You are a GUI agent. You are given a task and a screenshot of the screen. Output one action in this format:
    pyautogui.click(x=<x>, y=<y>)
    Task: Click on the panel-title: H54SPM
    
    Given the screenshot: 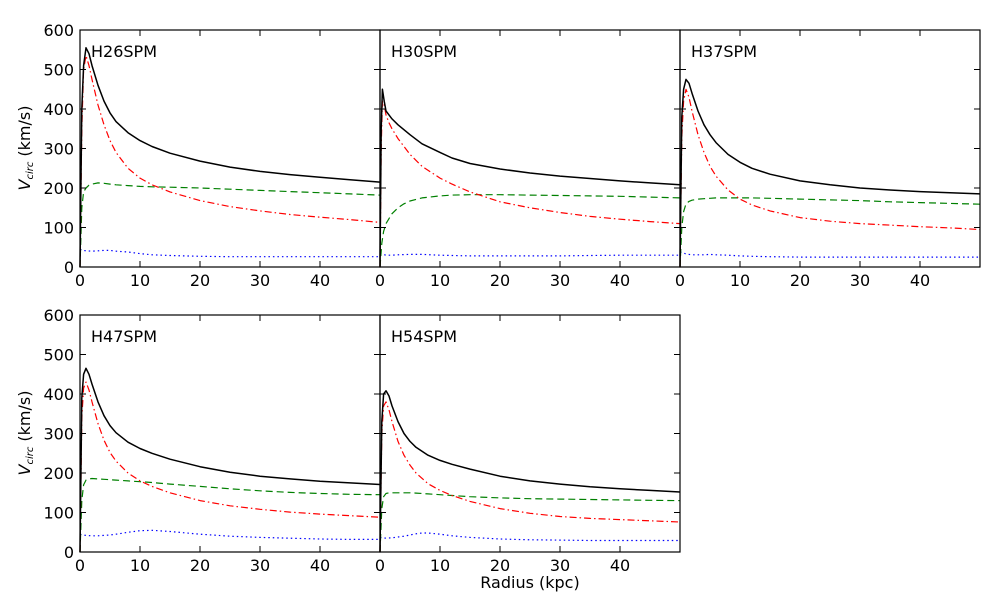 What is the action you would take?
    pyautogui.click(x=424, y=336)
    